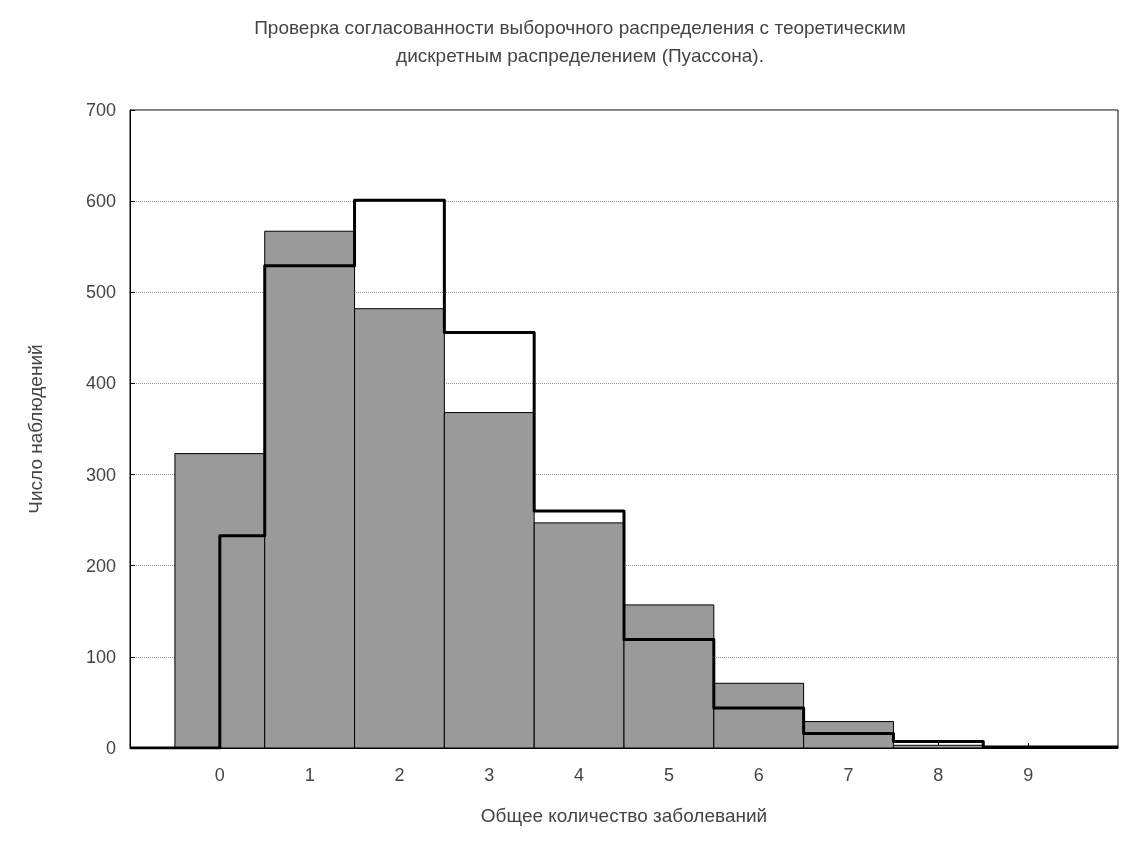  I want to click on y-tick-label: 700, so click(100, 110).